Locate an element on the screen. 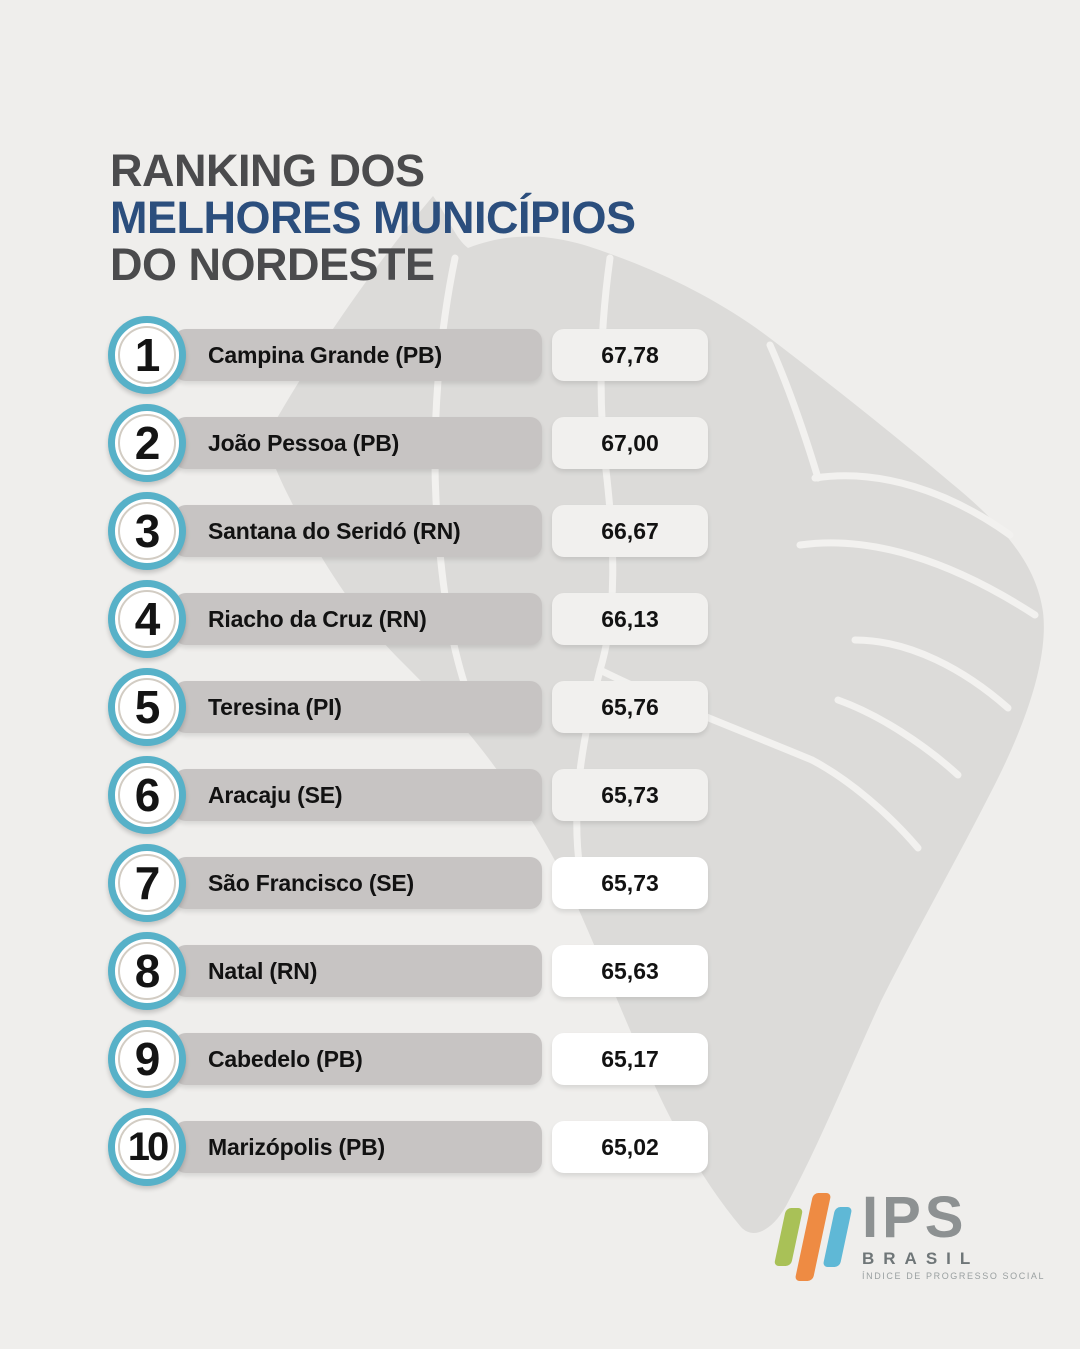 This screenshot has width=1080, height=1349. municipality-bar: João Pessoa (PB) is located at coordinates (358, 443).